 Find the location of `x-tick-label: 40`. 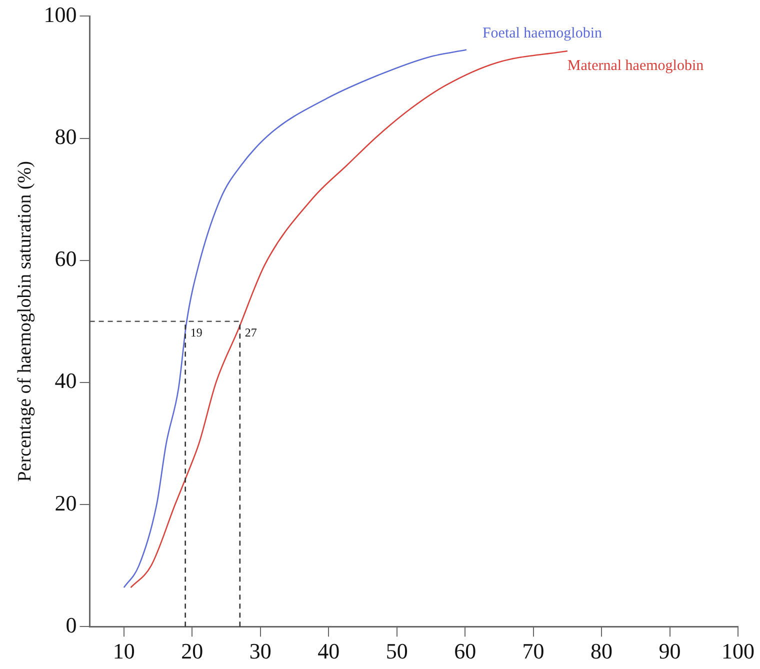

x-tick-label: 40 is located at coordinates (329, 651).